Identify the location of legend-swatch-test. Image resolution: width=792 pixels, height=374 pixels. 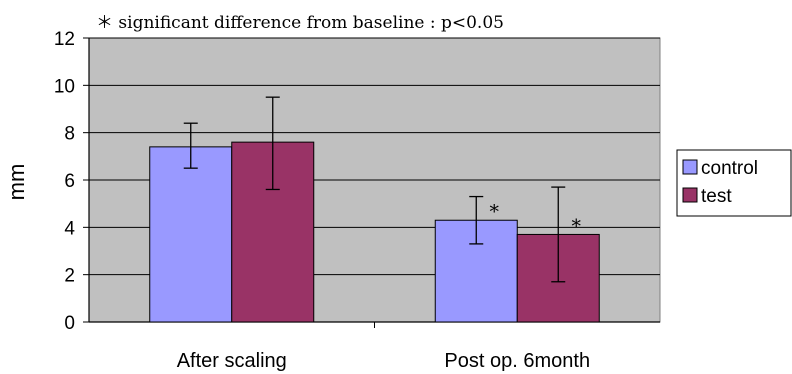
(690, 195).